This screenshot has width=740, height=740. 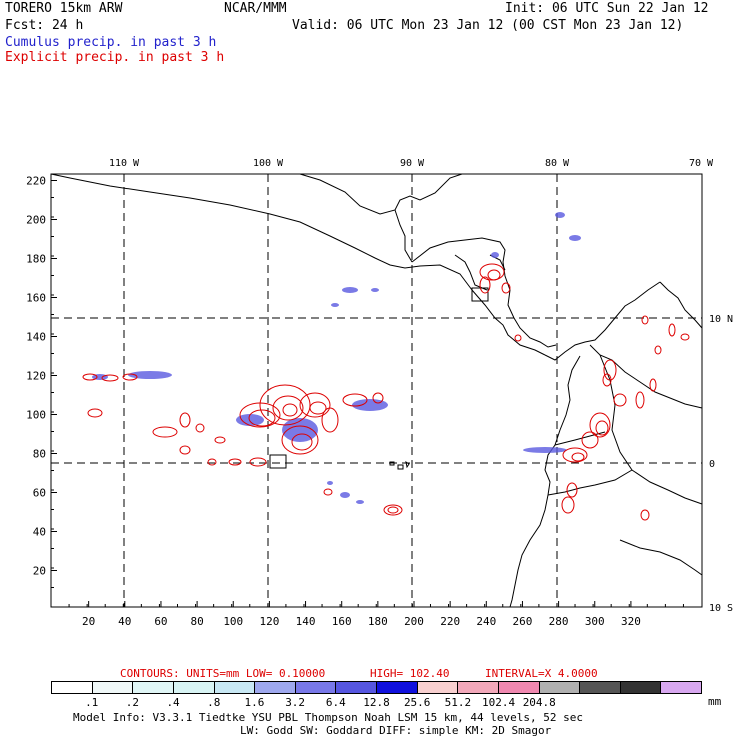 I want to click on model-title: TORERO 15km ARW, so click(x=64, y=8).